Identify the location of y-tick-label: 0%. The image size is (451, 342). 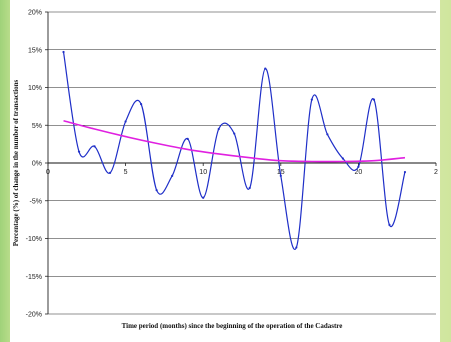
(37, 164).